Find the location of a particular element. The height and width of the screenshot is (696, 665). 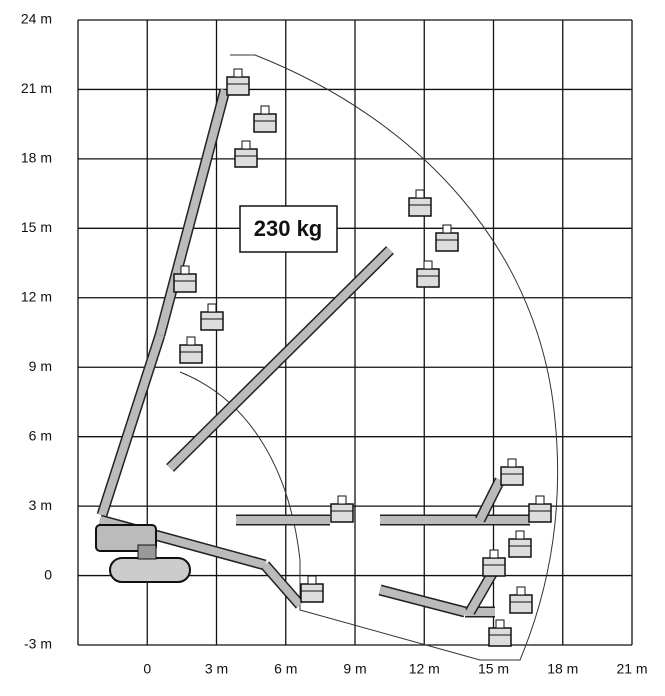

x-tick-label: 0 is located at coordinates (147, 669).